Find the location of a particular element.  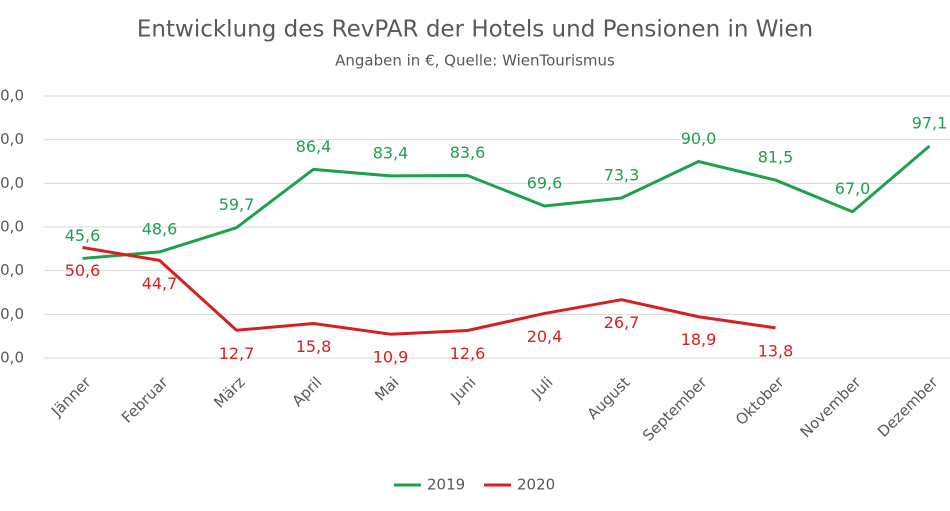

data-label: 83,4 is located at coordinates (391, 152).